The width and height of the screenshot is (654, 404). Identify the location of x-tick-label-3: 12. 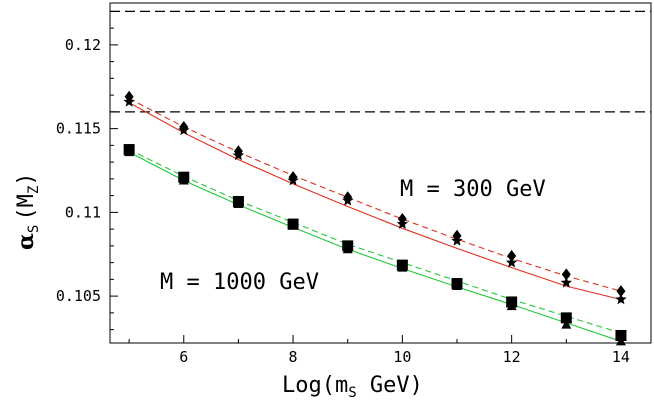
(512, 357).